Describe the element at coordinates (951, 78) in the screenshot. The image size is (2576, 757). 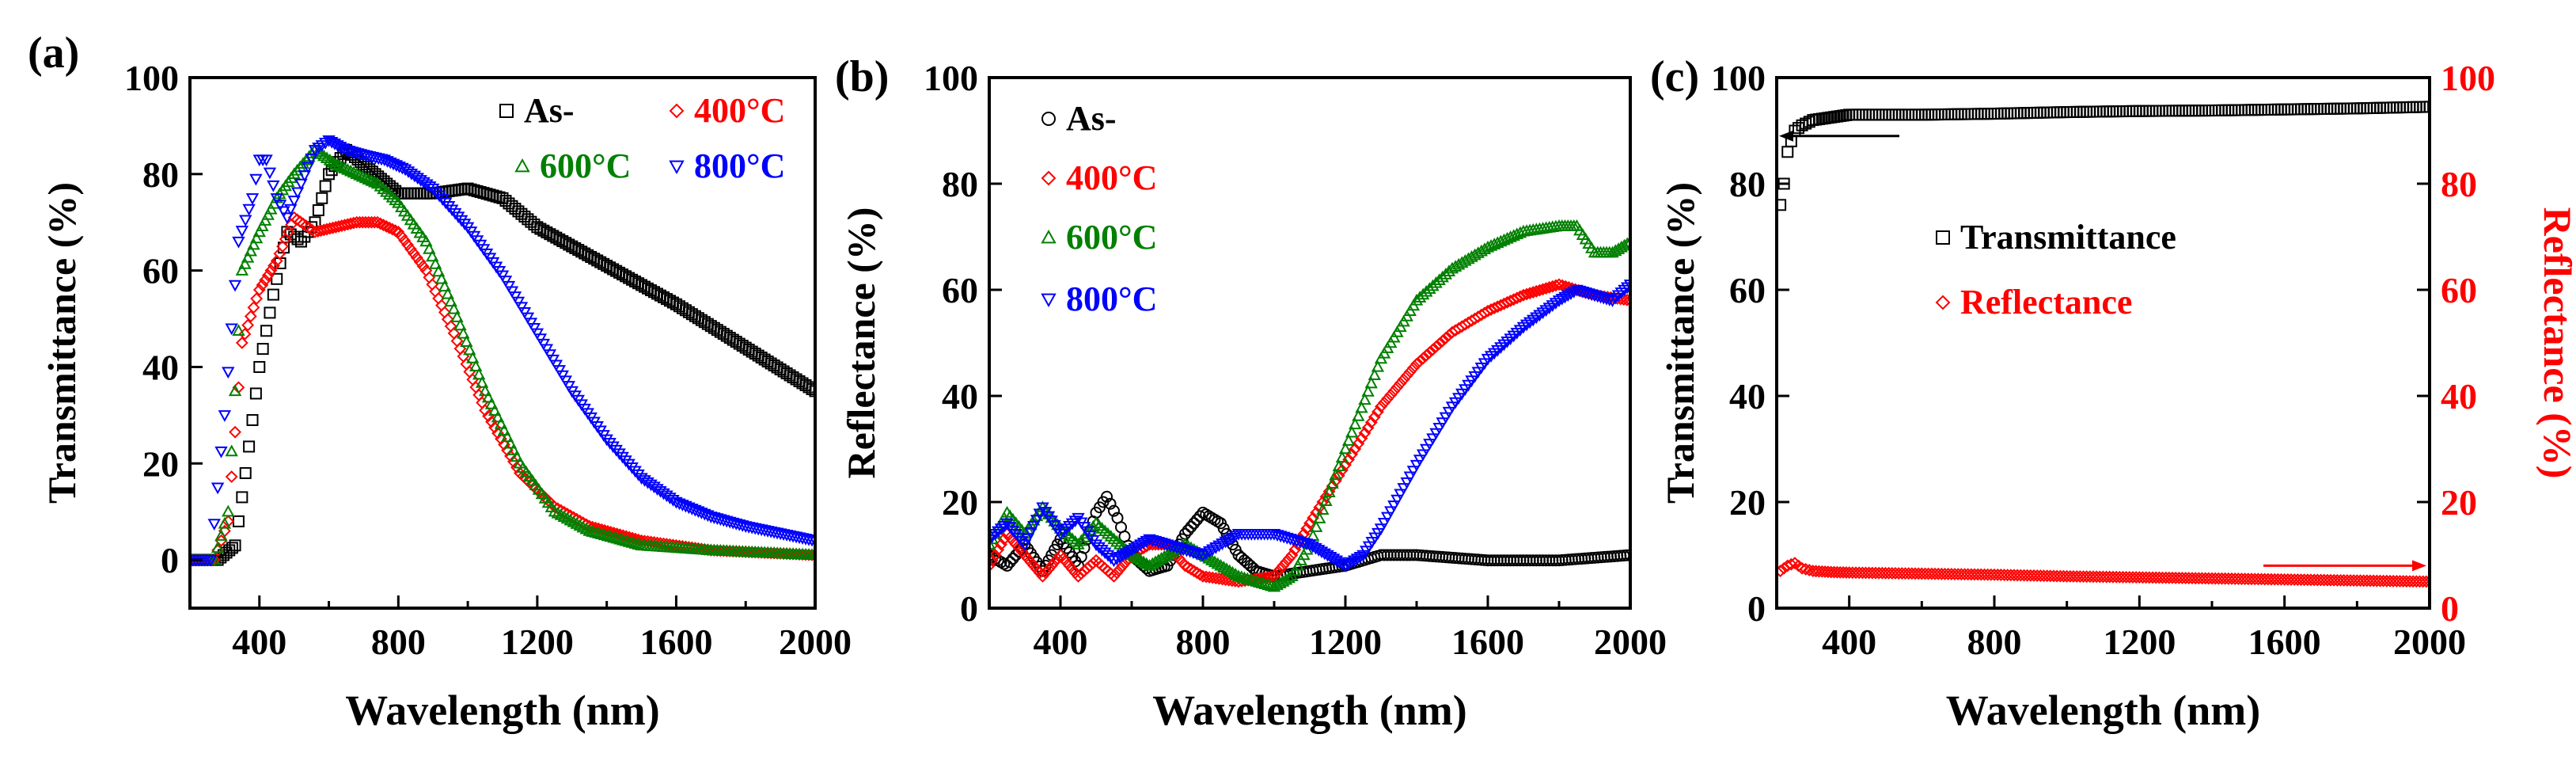
I see `panel-b-y-tick-label: 100` at that location.